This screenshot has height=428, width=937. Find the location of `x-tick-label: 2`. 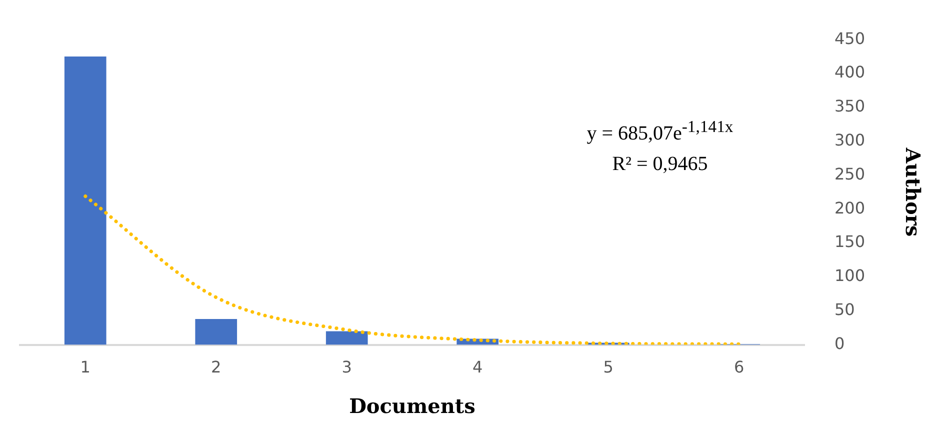

x-tick-label: 2 is located at coordinates (216, 367).